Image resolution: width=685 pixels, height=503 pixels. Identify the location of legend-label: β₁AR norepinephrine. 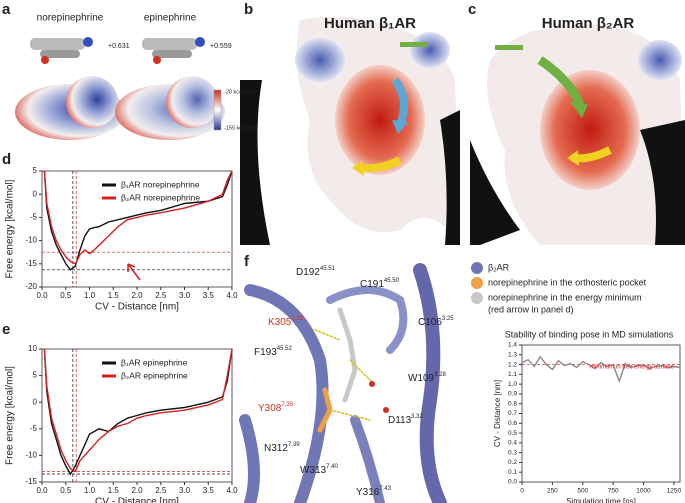
(160, 184).